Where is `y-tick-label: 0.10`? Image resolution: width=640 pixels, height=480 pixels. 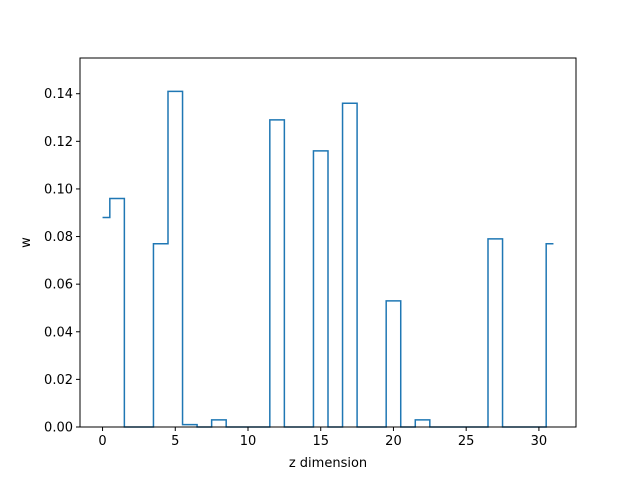
y-tick-label: 0.10 is located at coordinates (58, 189).